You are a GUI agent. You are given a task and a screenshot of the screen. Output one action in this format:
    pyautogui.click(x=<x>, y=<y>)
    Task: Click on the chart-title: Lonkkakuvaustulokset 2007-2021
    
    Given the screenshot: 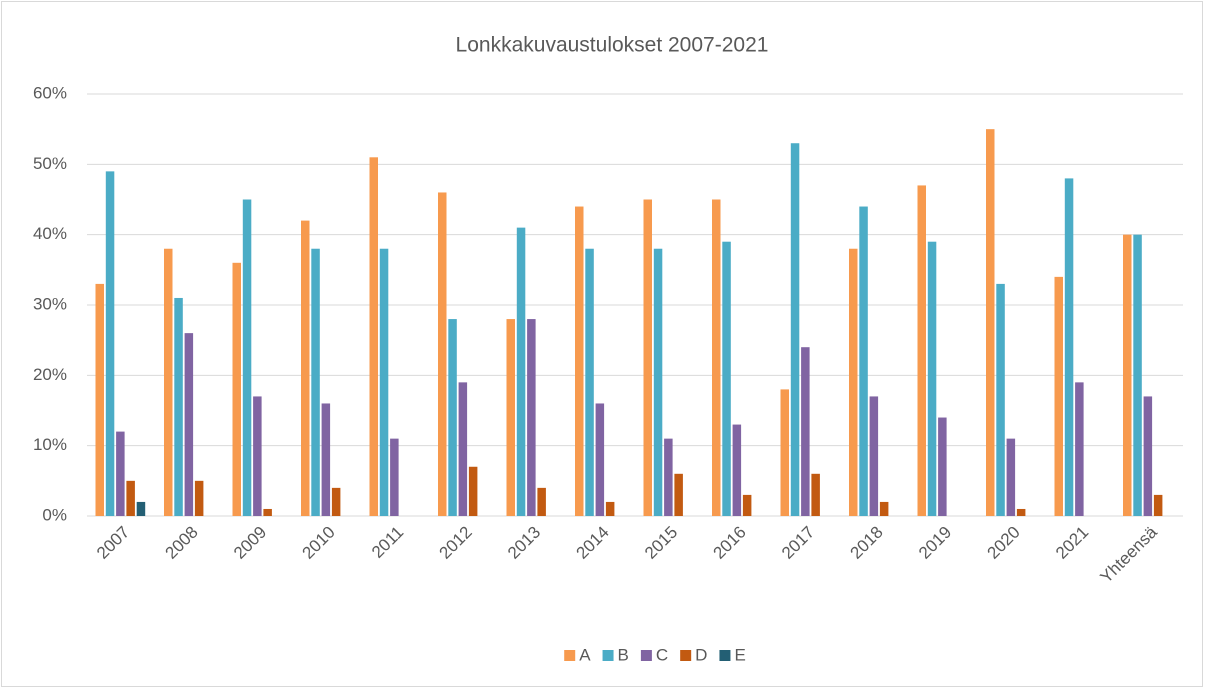 What is the action you would take?
    pyautogui.click(x=612, y=45)
    